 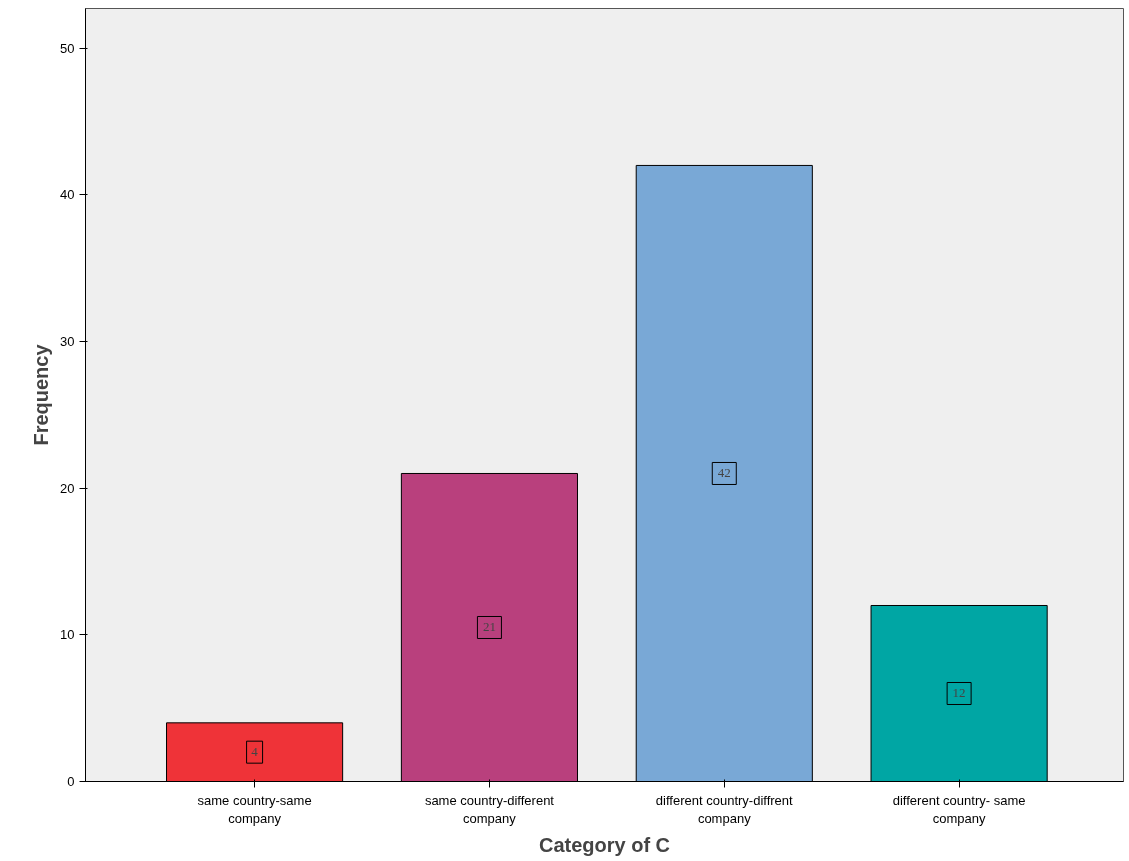 I want to click on x-tick-label: same country-different company, so click(x=489, y=809).